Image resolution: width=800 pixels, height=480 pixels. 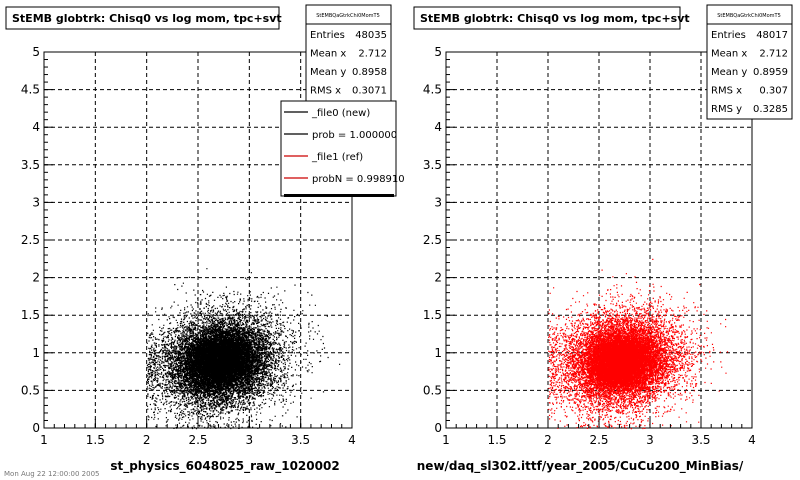 What do you see at coordinates (354, 135) in the screenshot?
I see `legend-label: prob = 1.000000` at bounding box center [354, 135].